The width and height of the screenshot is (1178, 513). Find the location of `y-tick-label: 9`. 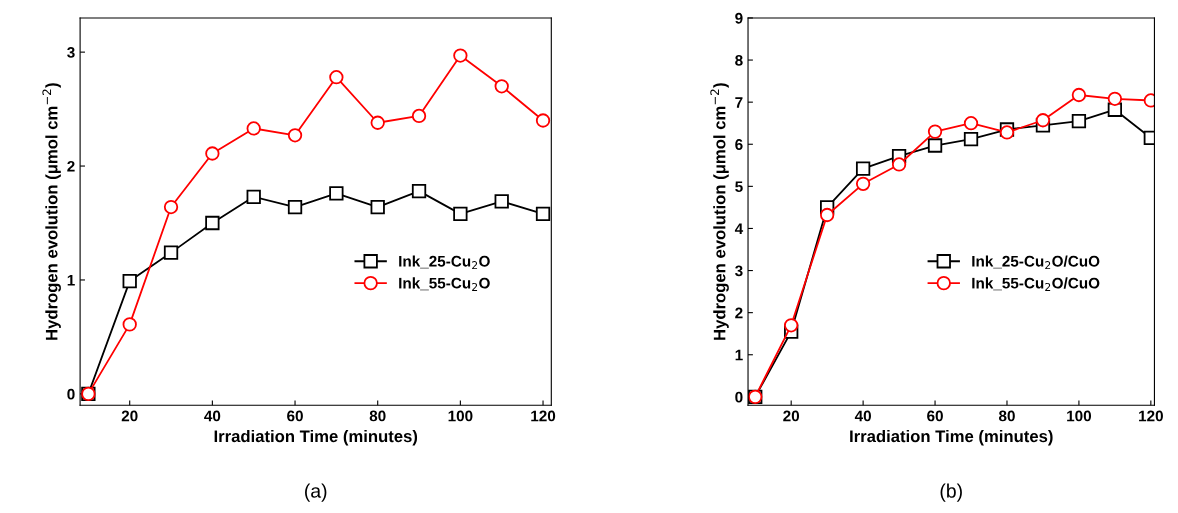

y-tick-label: 9 is located at coordinates (739, 18).